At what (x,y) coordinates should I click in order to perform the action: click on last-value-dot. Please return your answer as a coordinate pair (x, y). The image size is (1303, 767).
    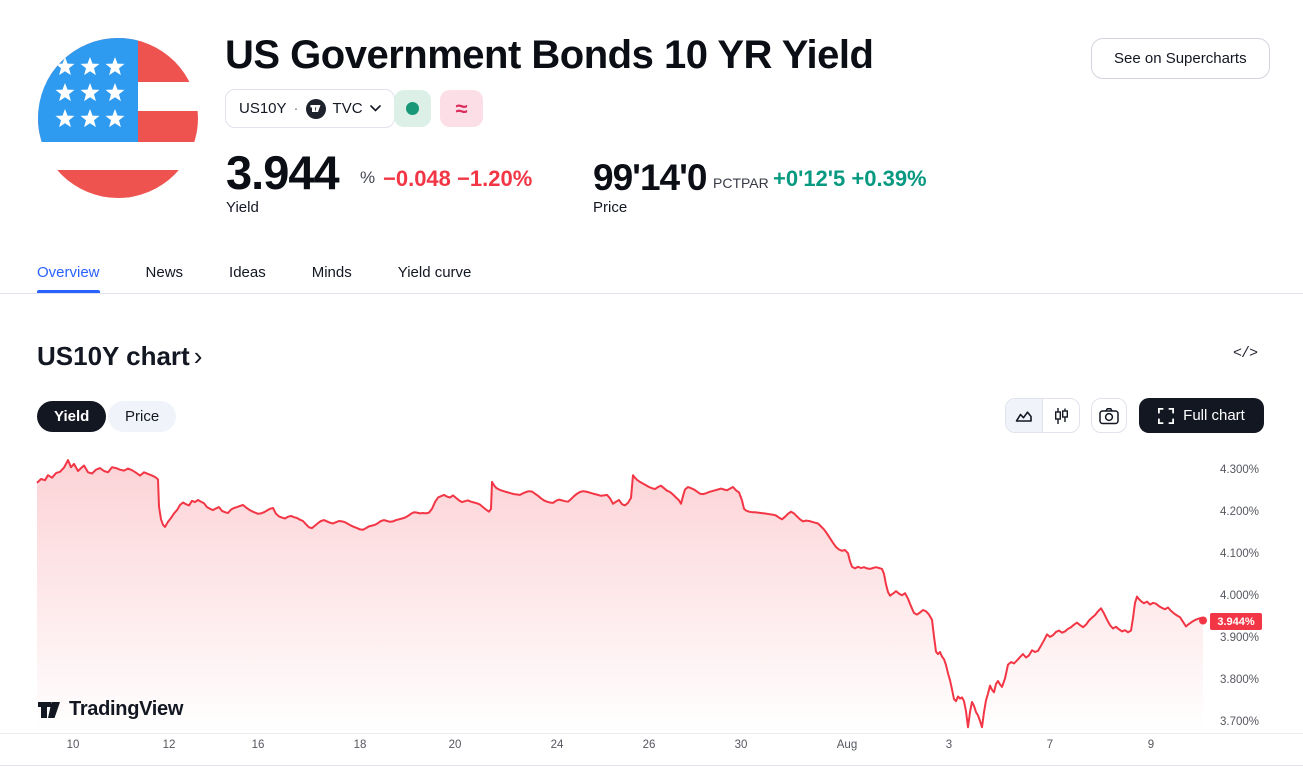
    Looking at the image, I should click on (1203, 620).